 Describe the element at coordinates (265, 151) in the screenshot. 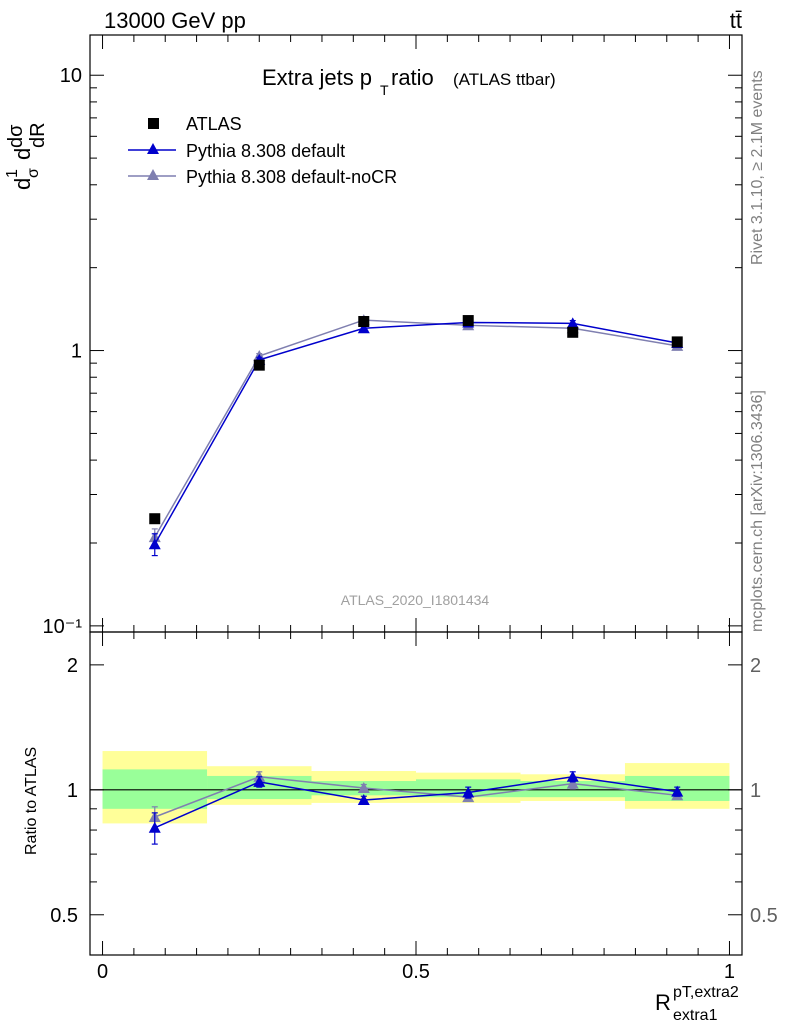

I see `legend-label-default: Pythia 8.308 default` at that location.